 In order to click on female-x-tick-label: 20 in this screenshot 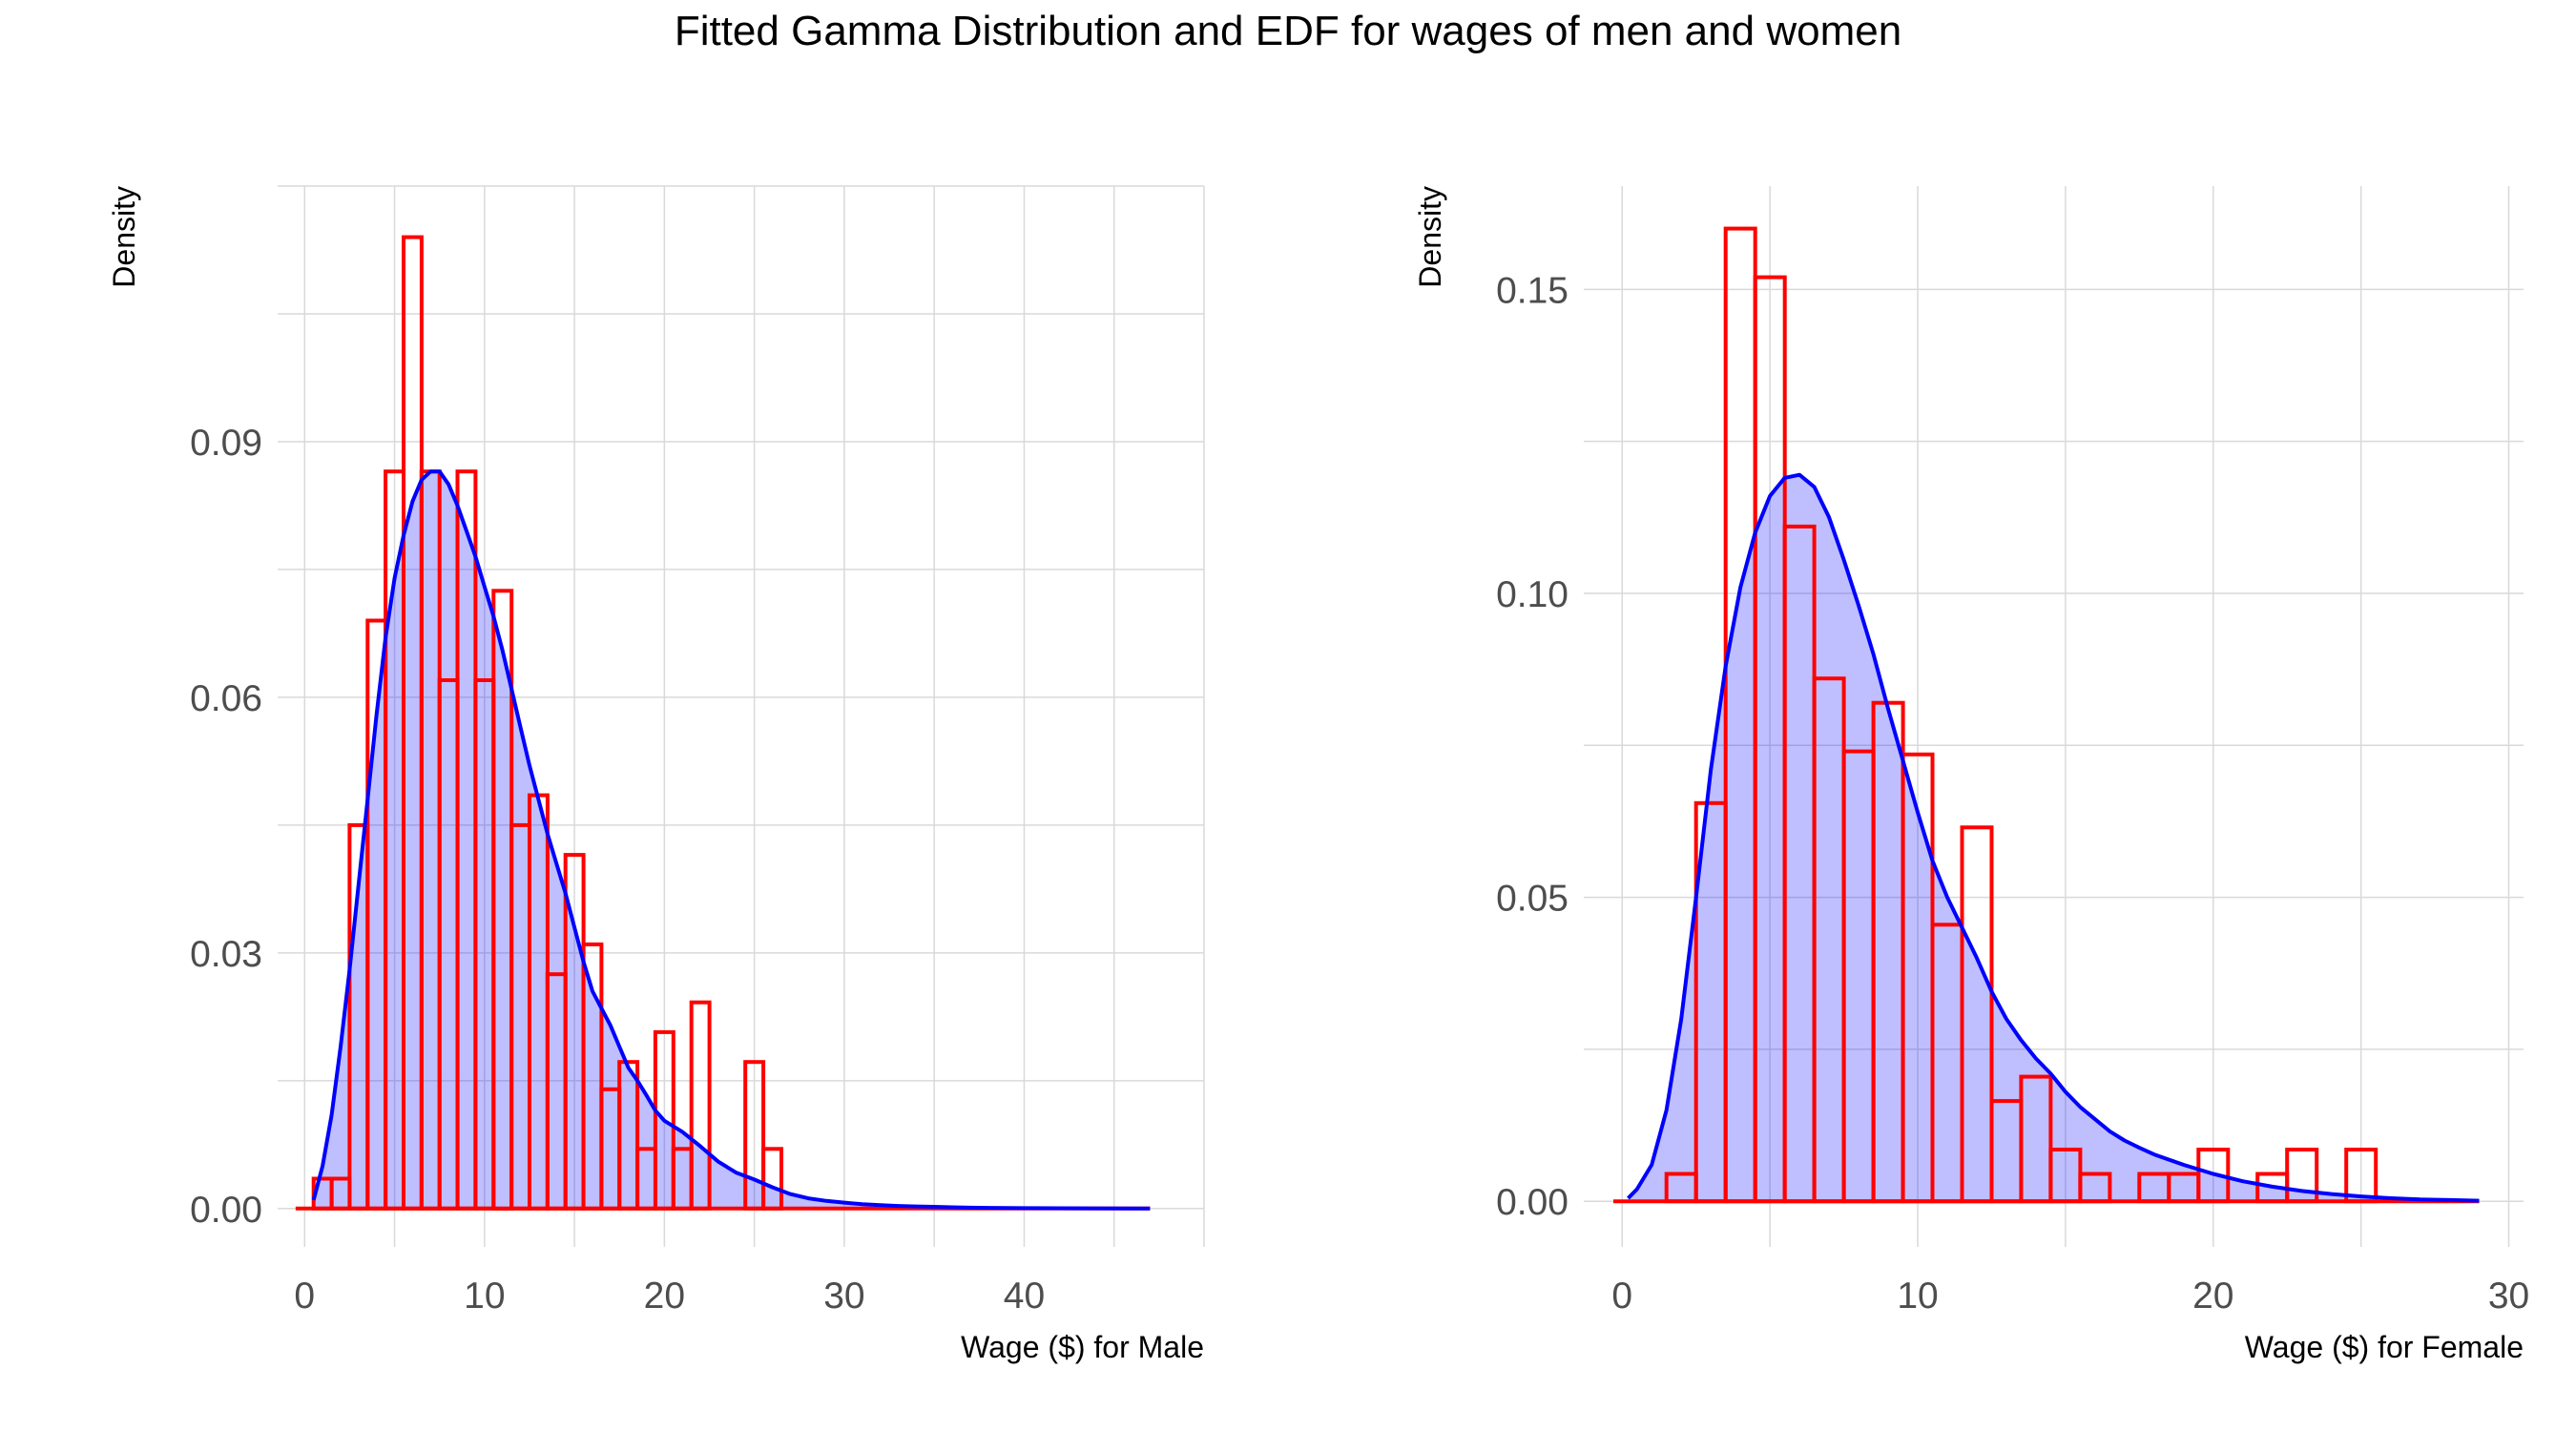, I will do `click(2212, 1296)`.